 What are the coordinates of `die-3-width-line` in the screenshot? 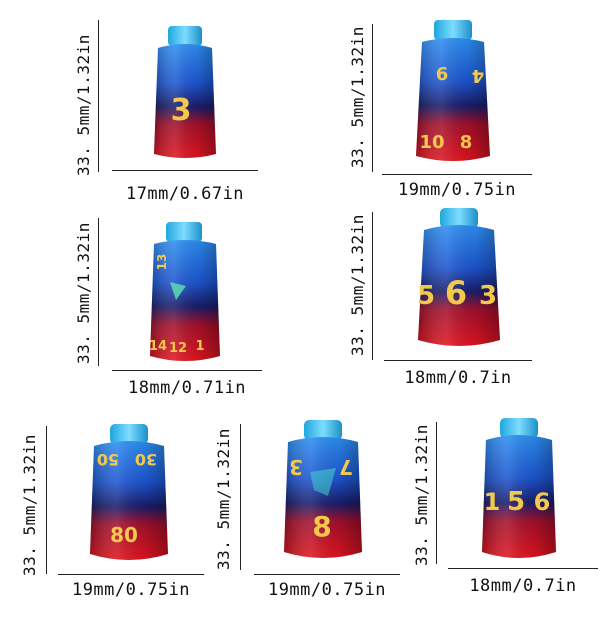 It's located at (187, 370).